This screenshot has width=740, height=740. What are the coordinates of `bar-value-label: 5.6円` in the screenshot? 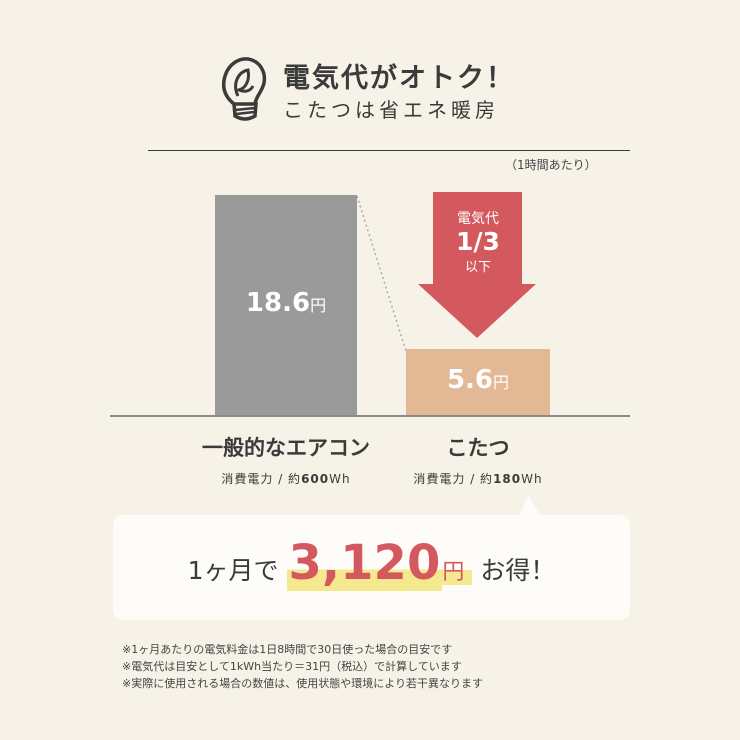 It's located at (478, 380).